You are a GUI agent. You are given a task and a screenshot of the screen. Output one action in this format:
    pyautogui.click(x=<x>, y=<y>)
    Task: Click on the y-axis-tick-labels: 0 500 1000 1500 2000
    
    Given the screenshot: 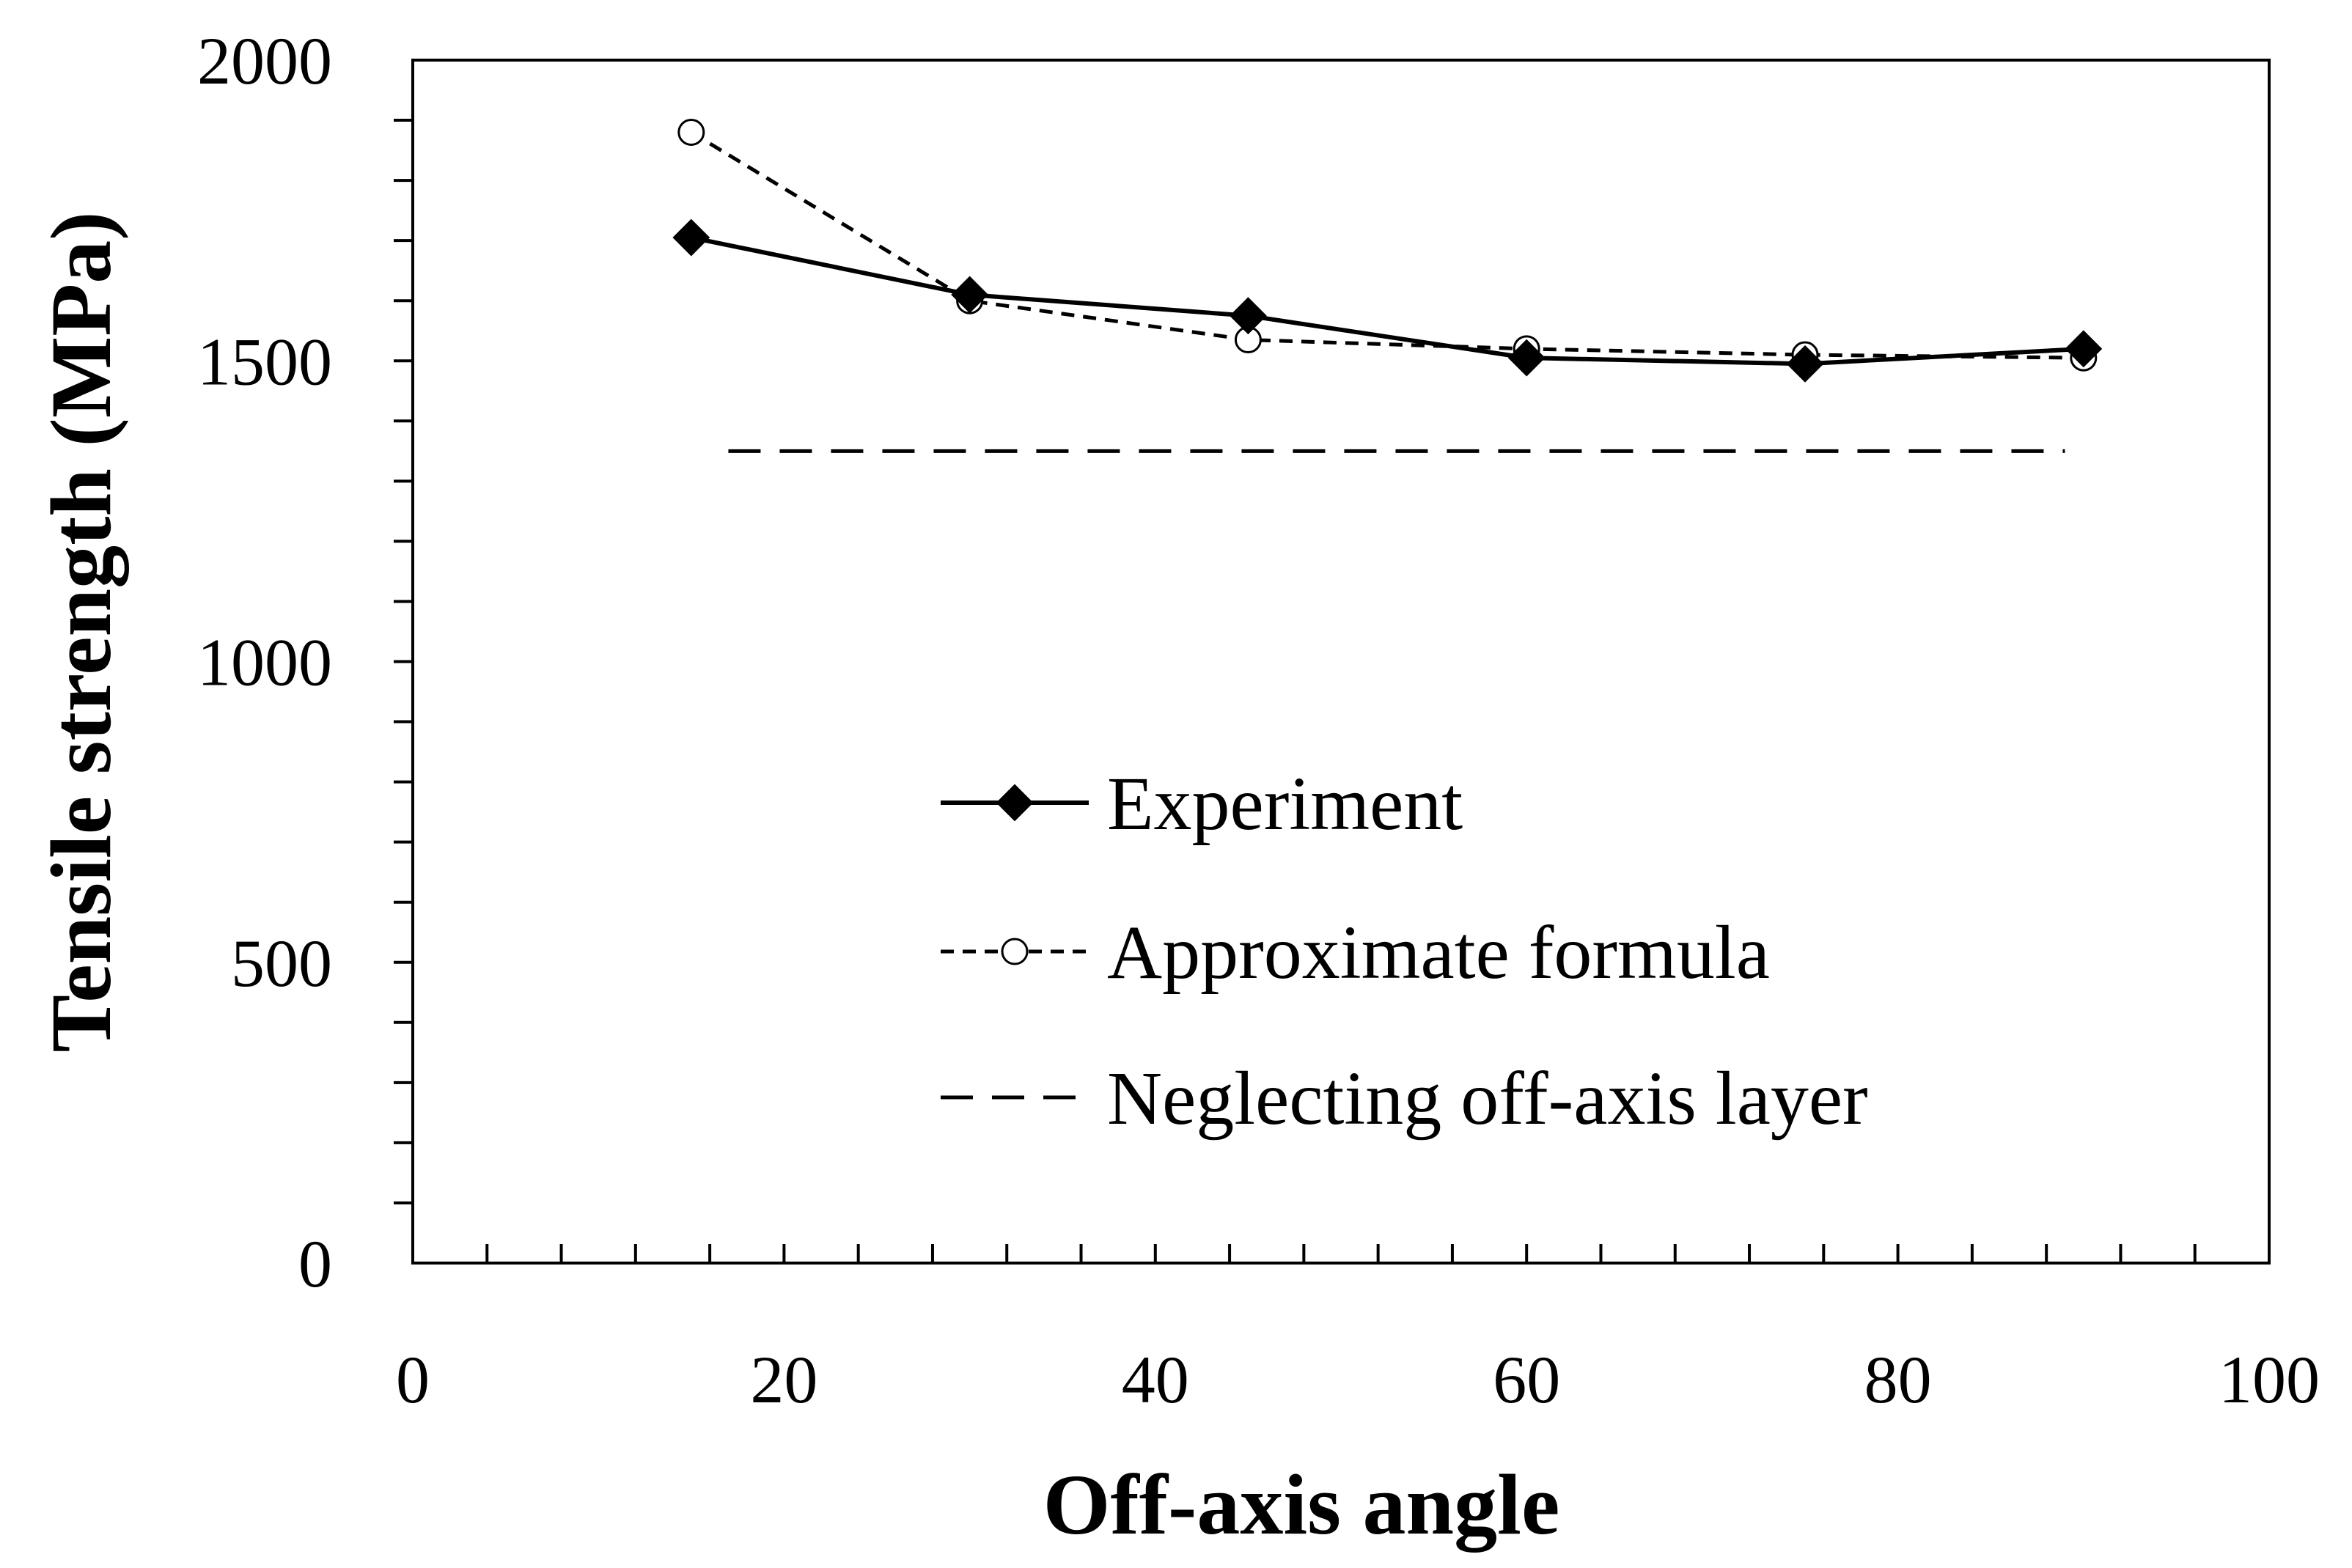 What is the action you would take?
    pyautogui.click(x=264, y=662)
    